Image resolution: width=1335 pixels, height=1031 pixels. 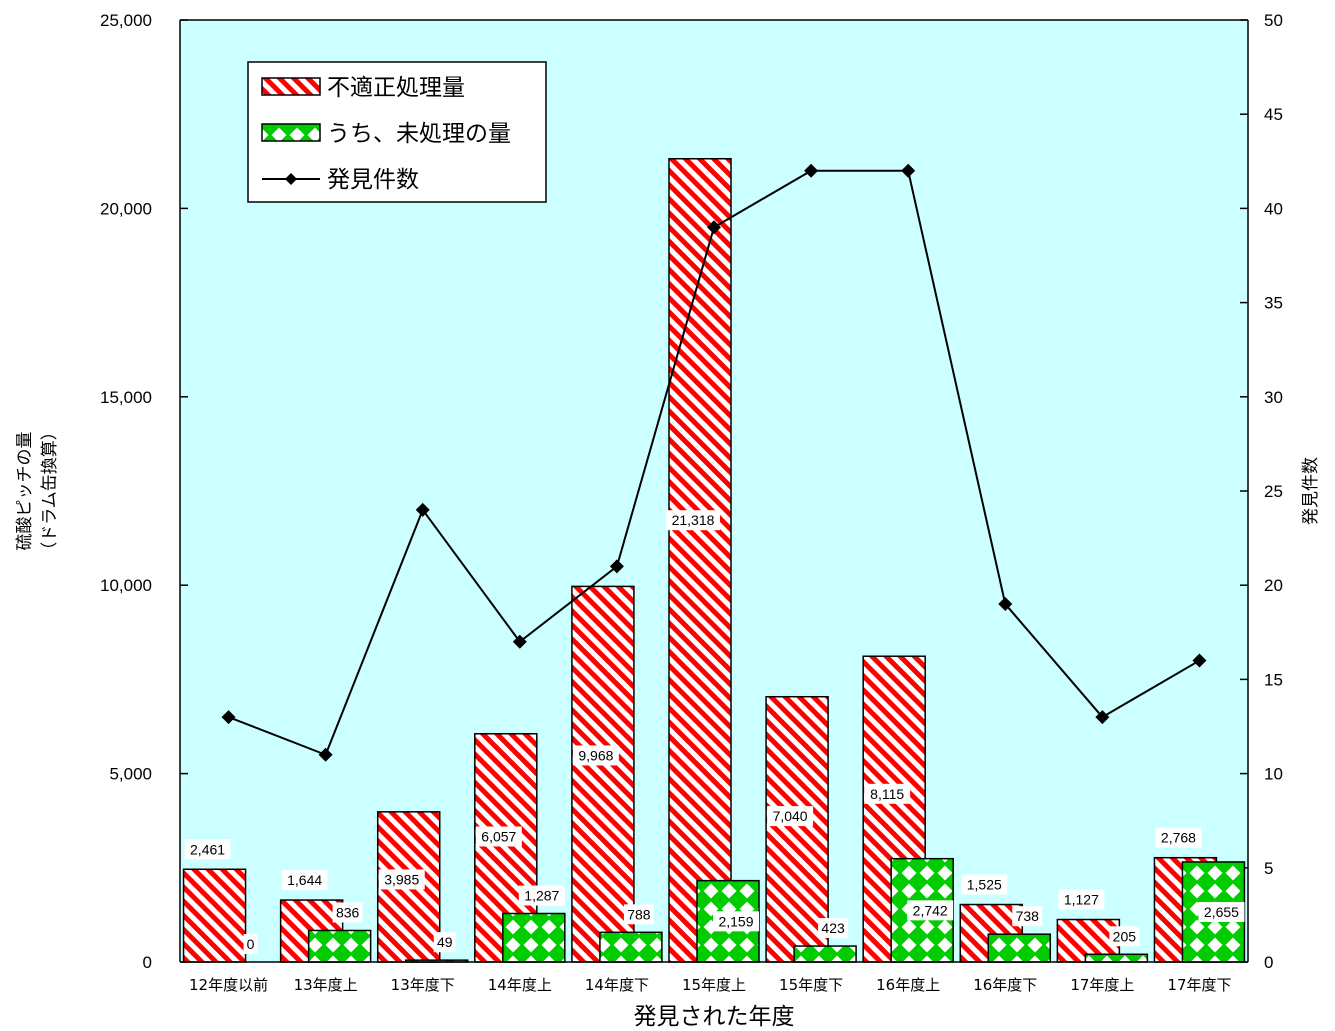 I want to click on category-label: 17年度上, so click(x=1102, y=985).